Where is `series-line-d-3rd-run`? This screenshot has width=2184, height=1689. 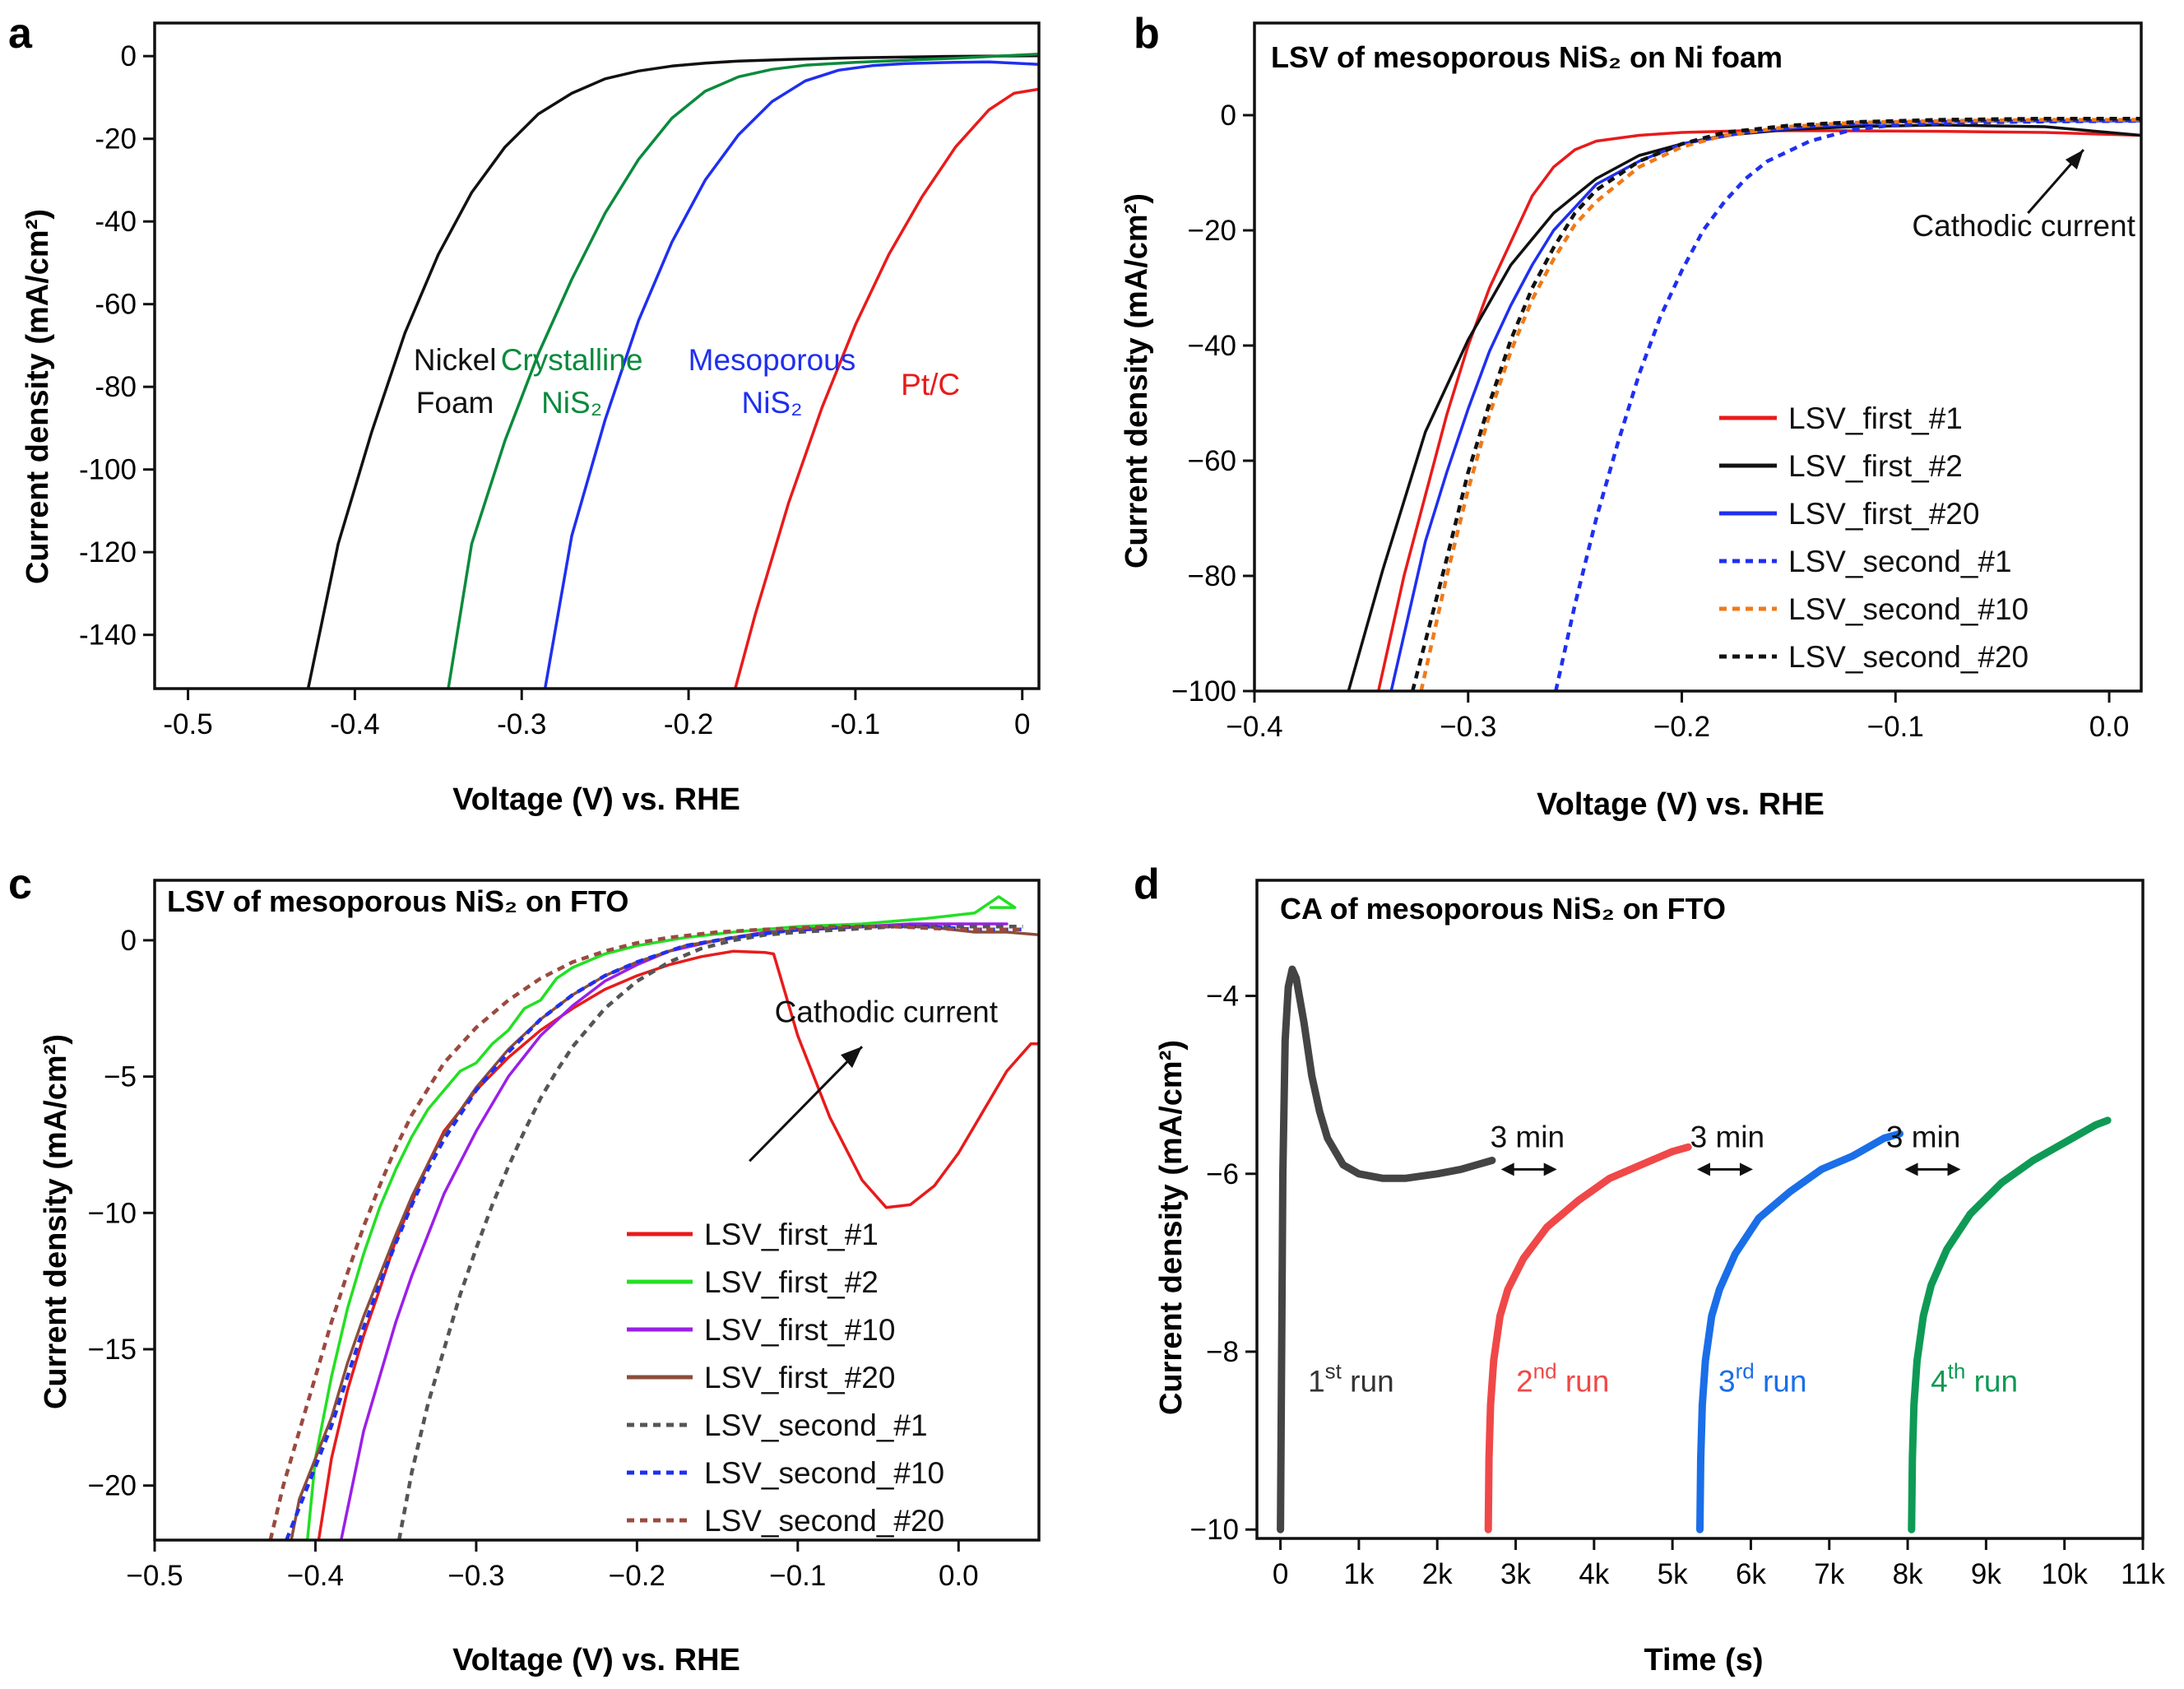
series-line-d-3rd-run is located at coordinates (1799, 1332).